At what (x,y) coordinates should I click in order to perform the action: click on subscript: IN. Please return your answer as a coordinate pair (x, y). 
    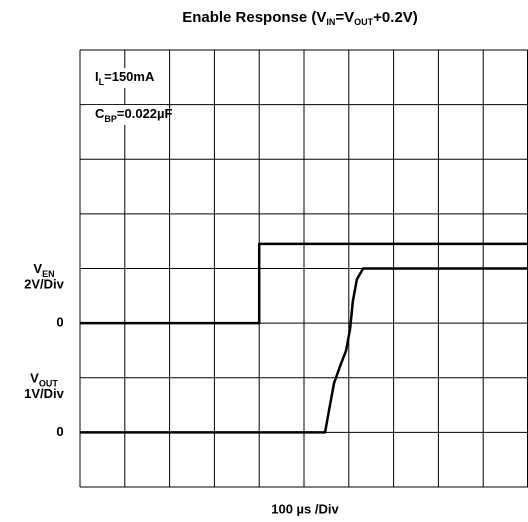
    Looking at the image, I should click on (330, 22).